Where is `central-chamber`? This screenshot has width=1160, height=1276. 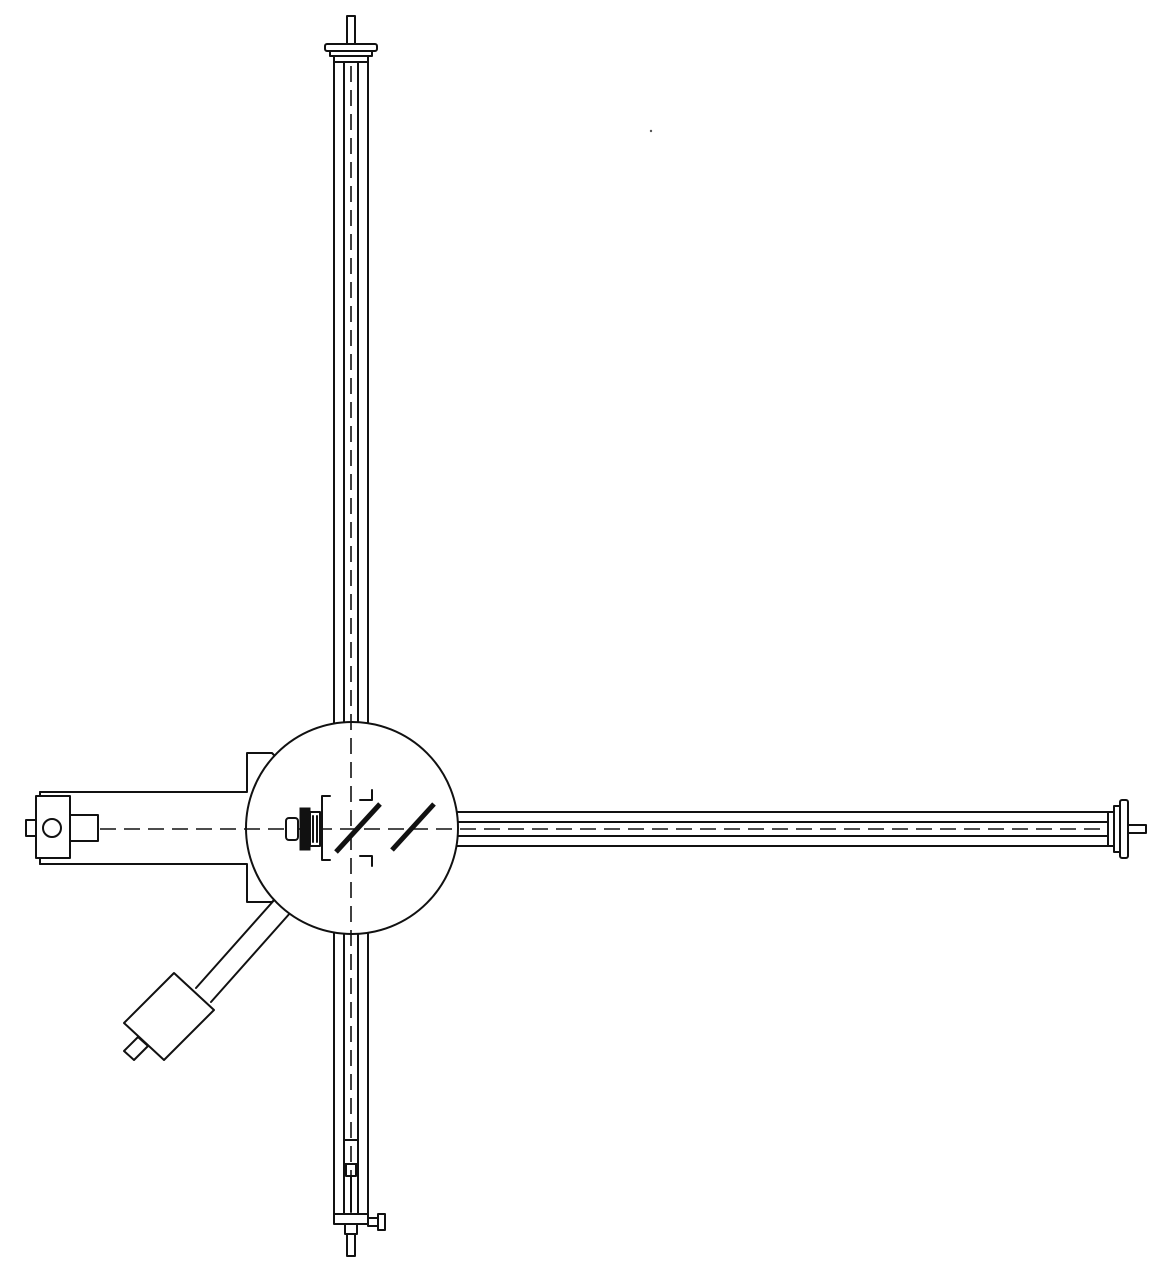 central-chamber is located at coordinates (352, 828).